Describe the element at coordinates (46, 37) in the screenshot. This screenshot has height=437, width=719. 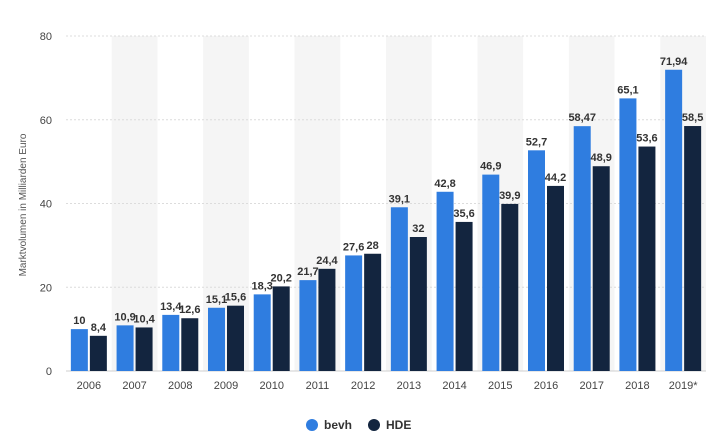
I see `y-tick-label: 80` at that location.